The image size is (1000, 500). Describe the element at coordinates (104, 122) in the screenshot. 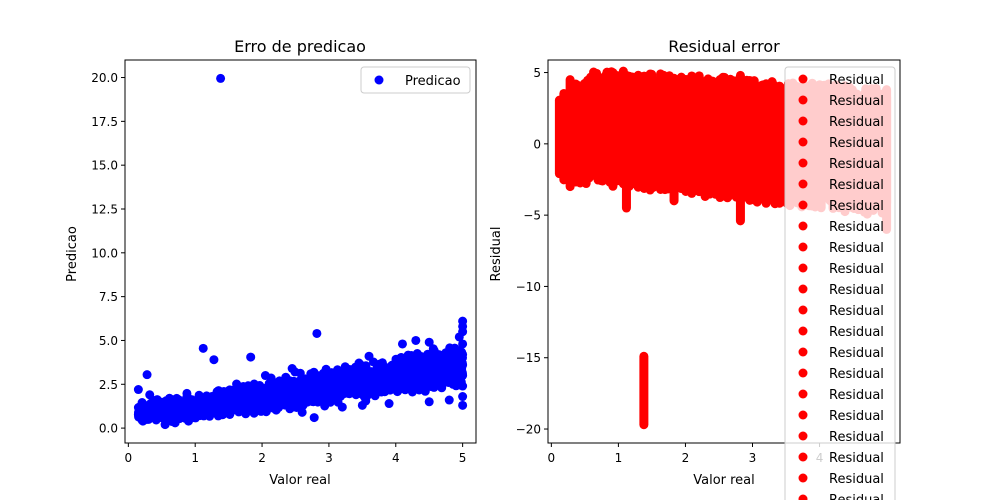

I see `y-tick-label: 17.5` at that location.